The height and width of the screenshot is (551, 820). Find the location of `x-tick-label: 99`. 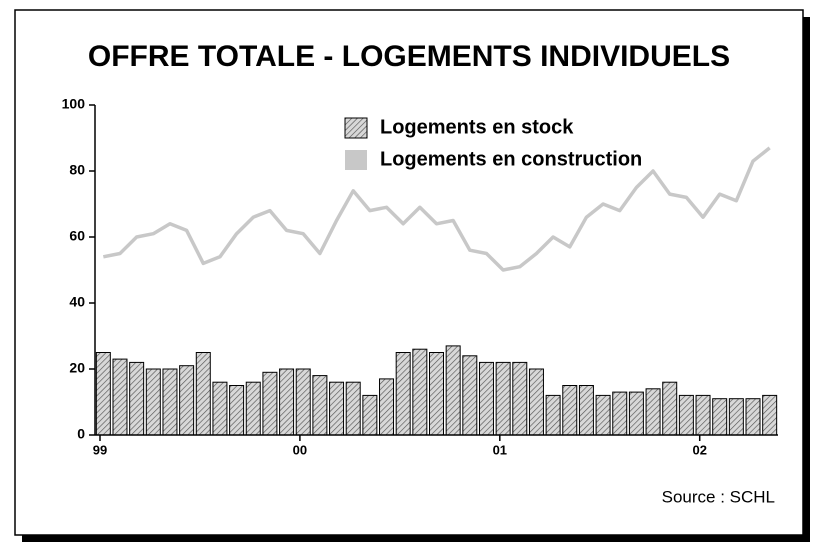

x-tick-label: 99 is located at coordinates (100, 449).